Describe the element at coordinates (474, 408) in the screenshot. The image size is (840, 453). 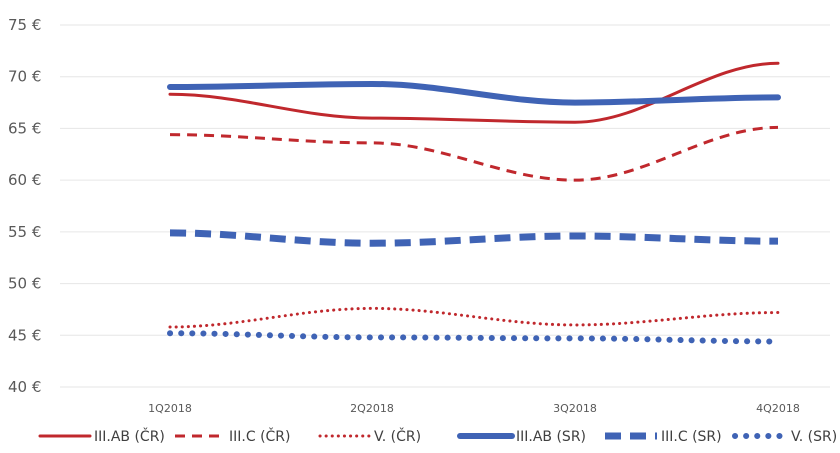
I see `x-axis-tick-labels: 1Q2018 2Q2018 3Q2018 4Q2018` at that location.